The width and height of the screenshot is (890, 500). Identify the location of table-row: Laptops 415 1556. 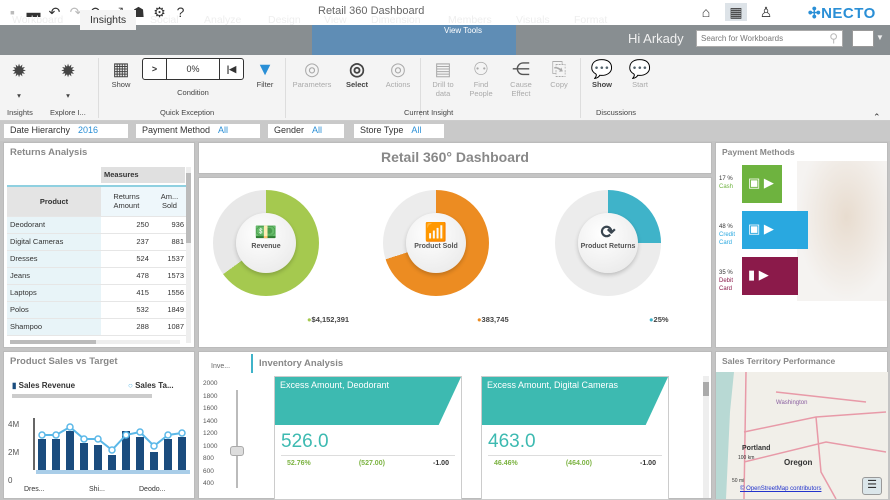
(97, 293).